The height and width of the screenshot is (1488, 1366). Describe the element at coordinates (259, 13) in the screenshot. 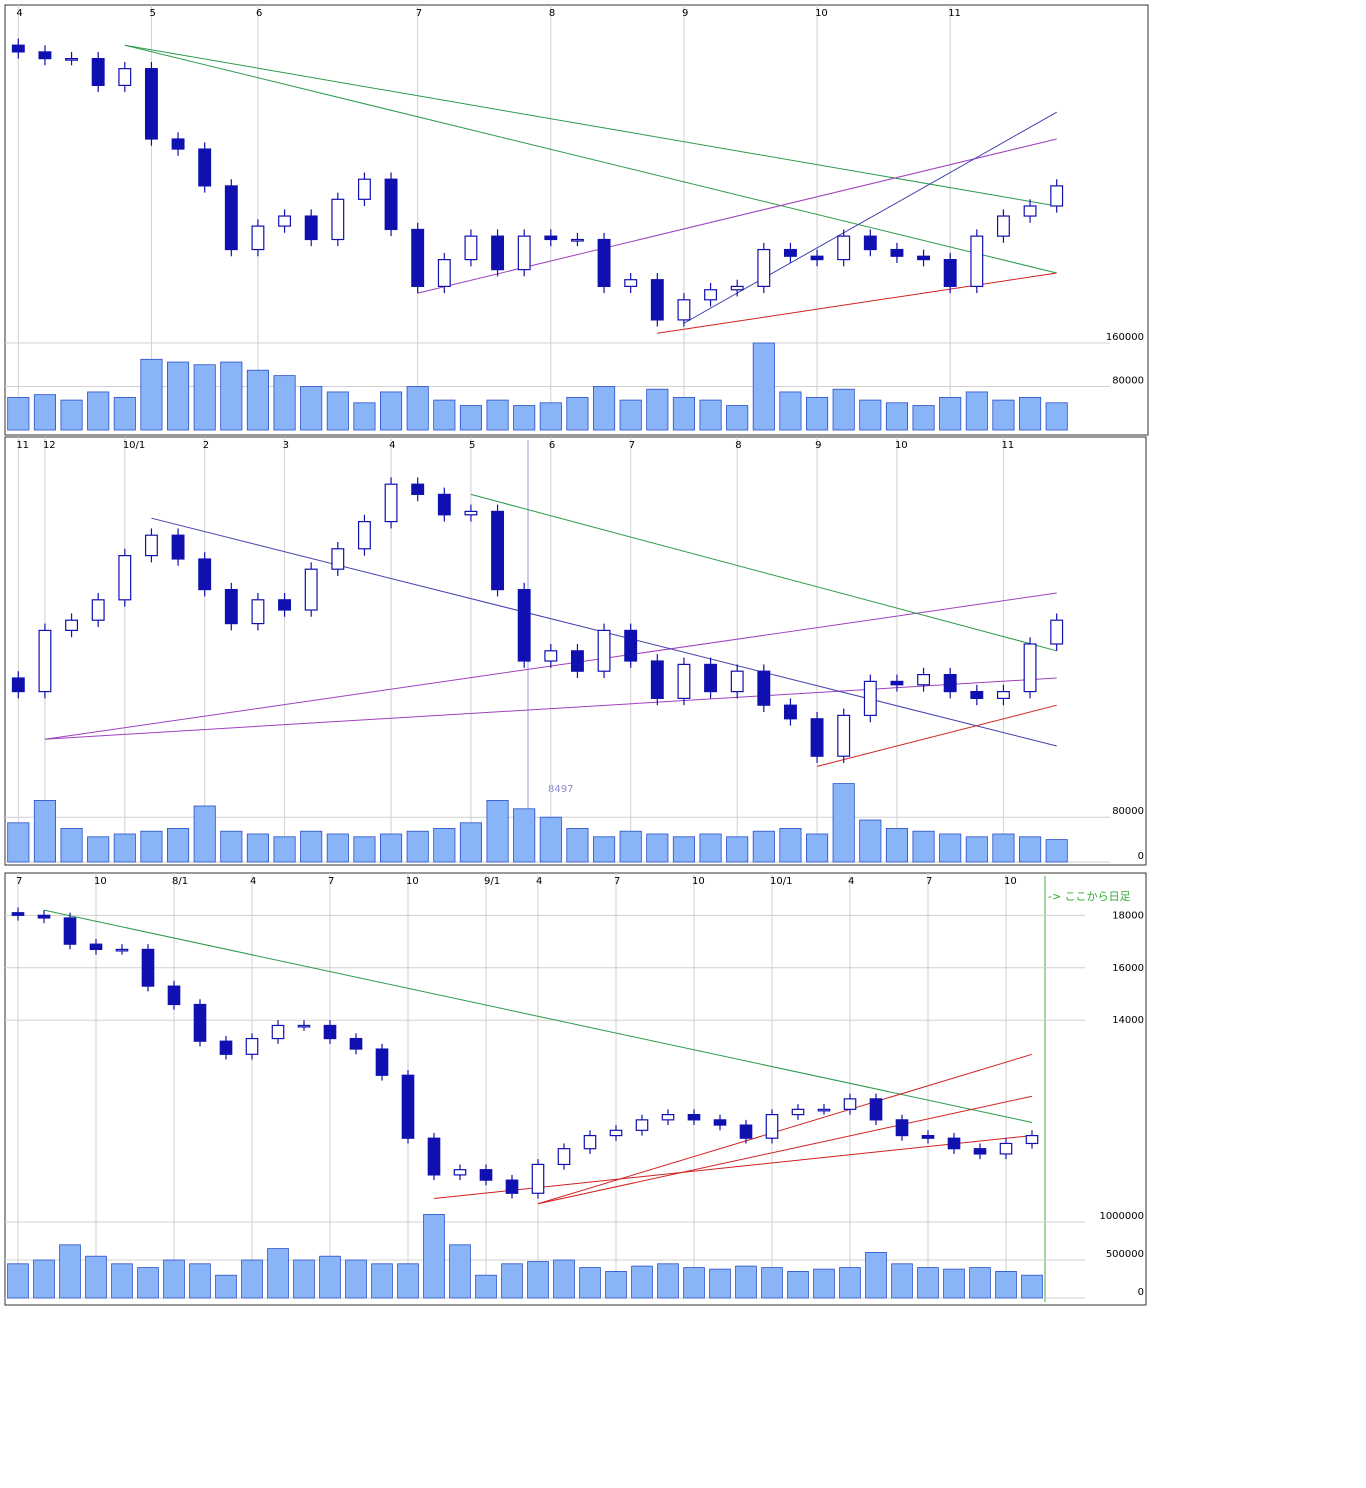

I see `x-tick-label: 6` at that location.